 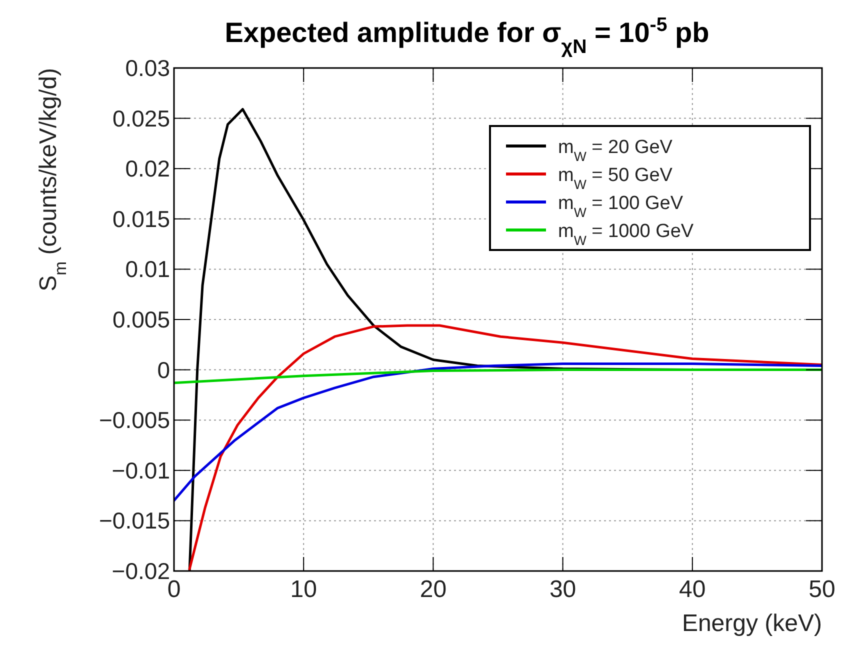 I want to click on y-tick-label: 0.005, so click(x=141, y=319).